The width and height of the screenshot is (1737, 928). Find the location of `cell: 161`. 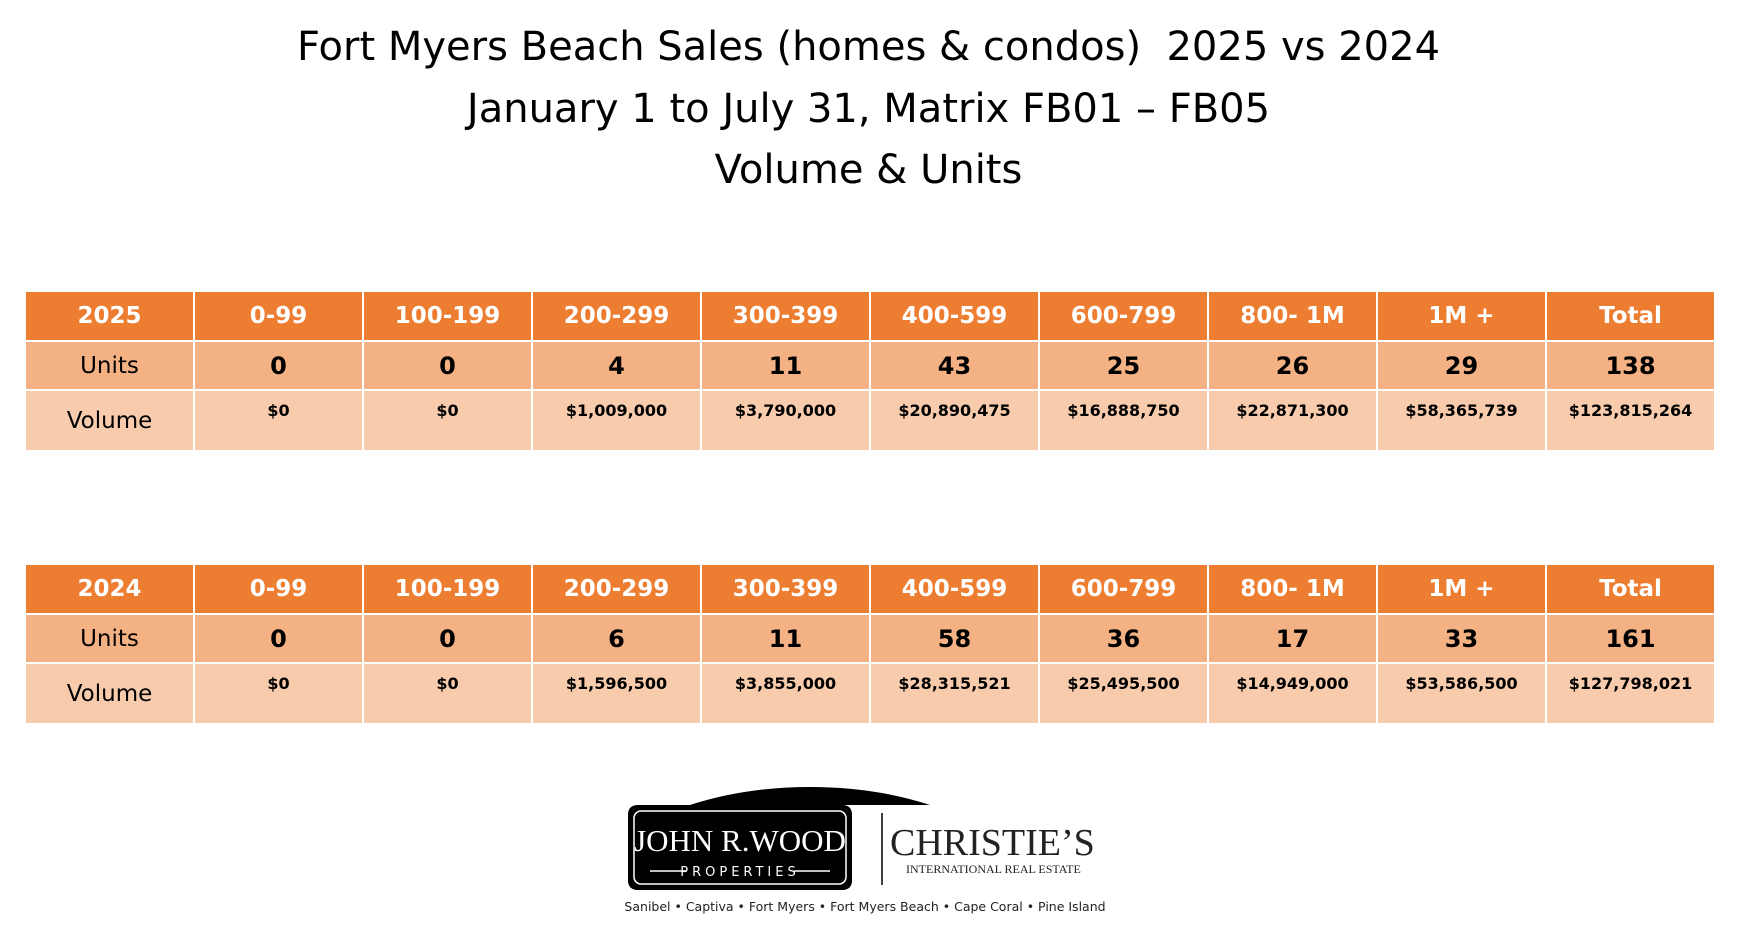

cell: 161 is located at coordinates (1630, 638).